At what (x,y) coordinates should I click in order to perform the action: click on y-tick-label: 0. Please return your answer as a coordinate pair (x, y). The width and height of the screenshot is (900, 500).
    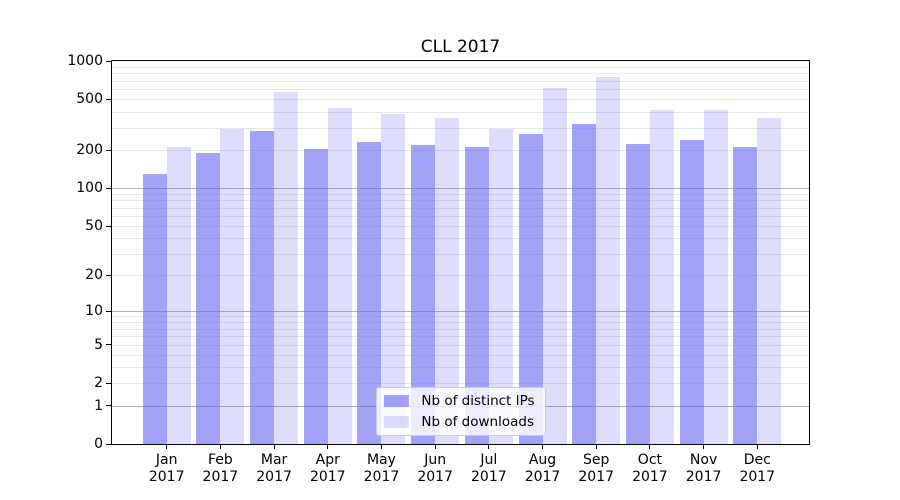
    Looking at the image, I should click on (98, 444).